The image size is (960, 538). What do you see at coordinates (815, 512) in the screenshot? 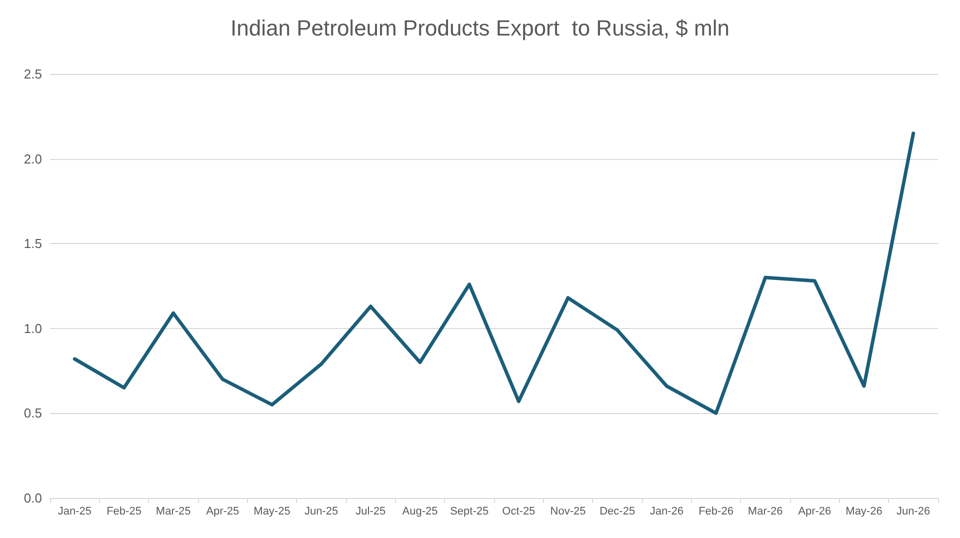
I see `x-tick-label: Apr-26` at bounding box center [815, 512].